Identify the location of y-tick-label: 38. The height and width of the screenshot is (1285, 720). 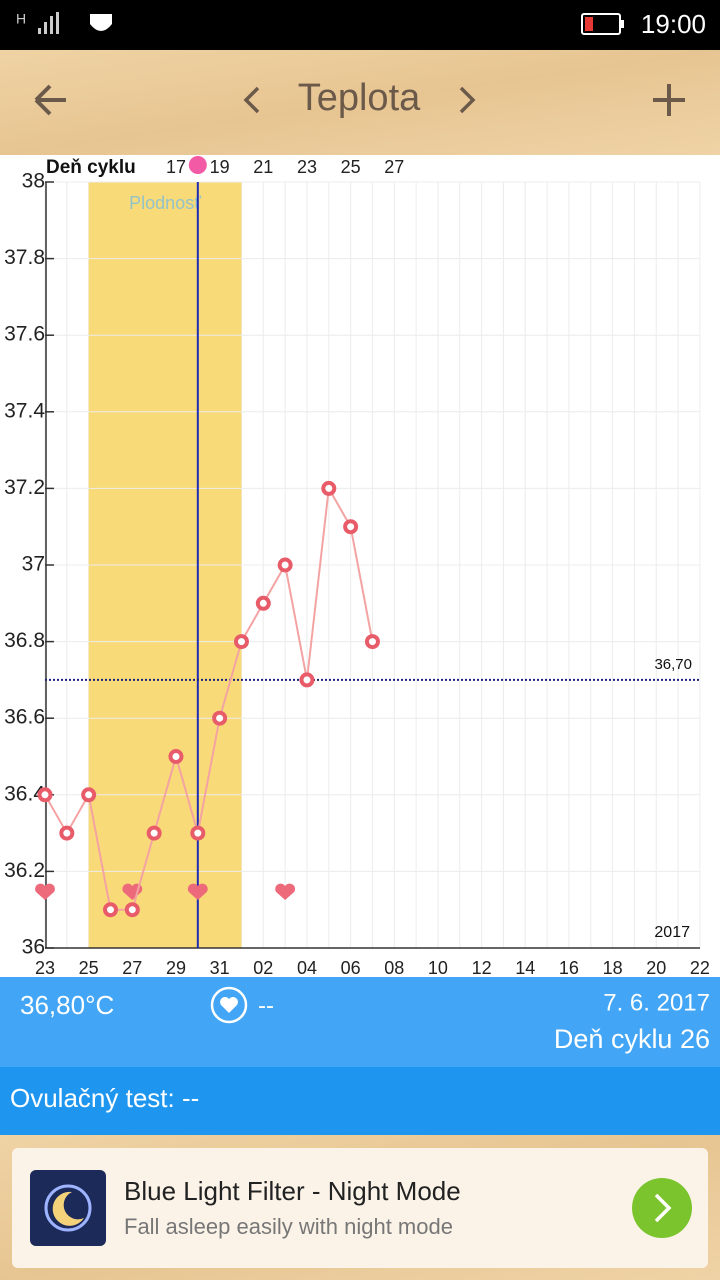
(33, 181).